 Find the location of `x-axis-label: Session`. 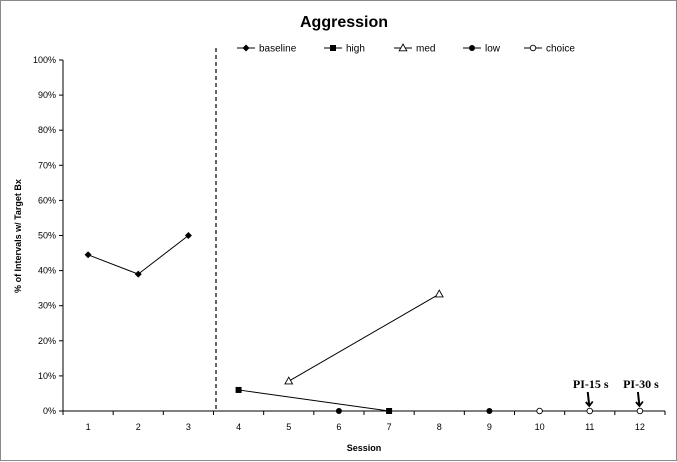

x-axis-label: Session is located at coordinates (364, 448).